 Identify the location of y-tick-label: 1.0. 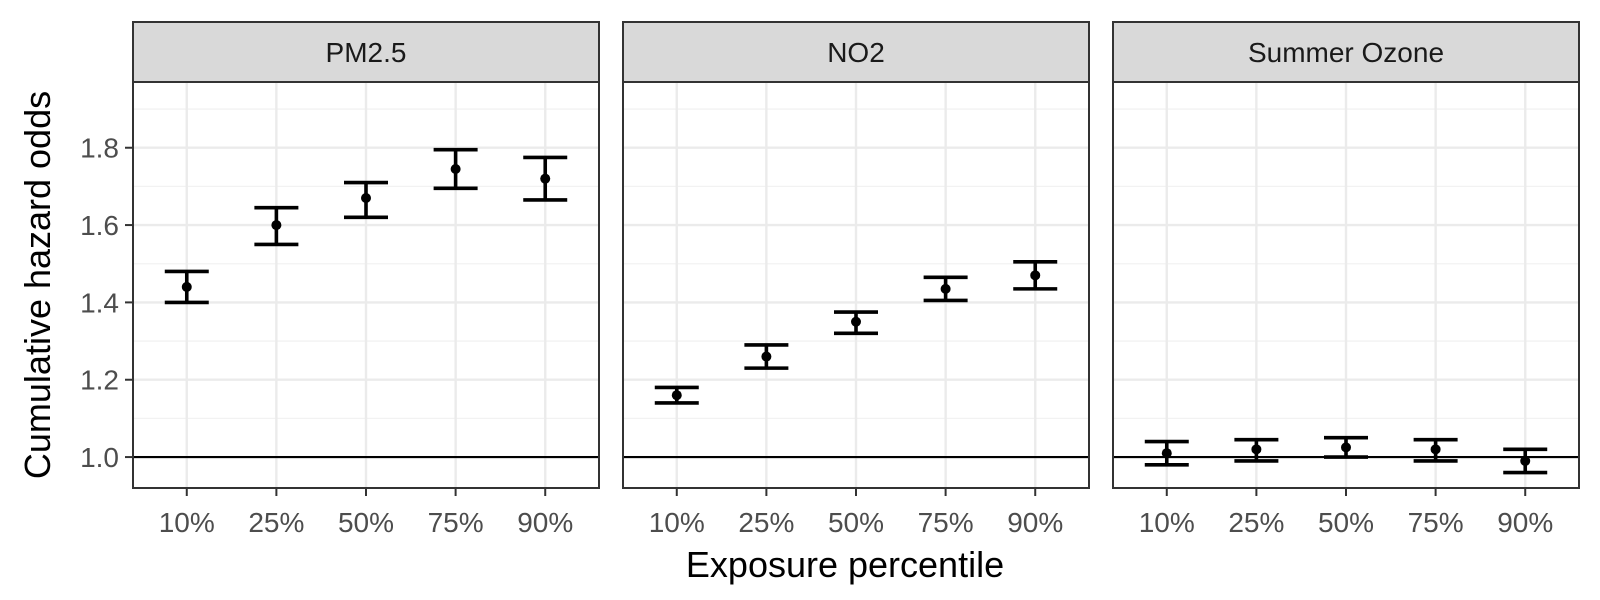
(99, 457).